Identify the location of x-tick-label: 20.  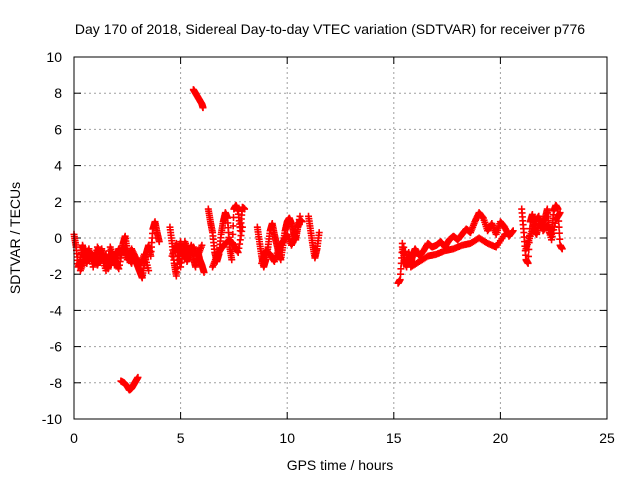
(501, 438).